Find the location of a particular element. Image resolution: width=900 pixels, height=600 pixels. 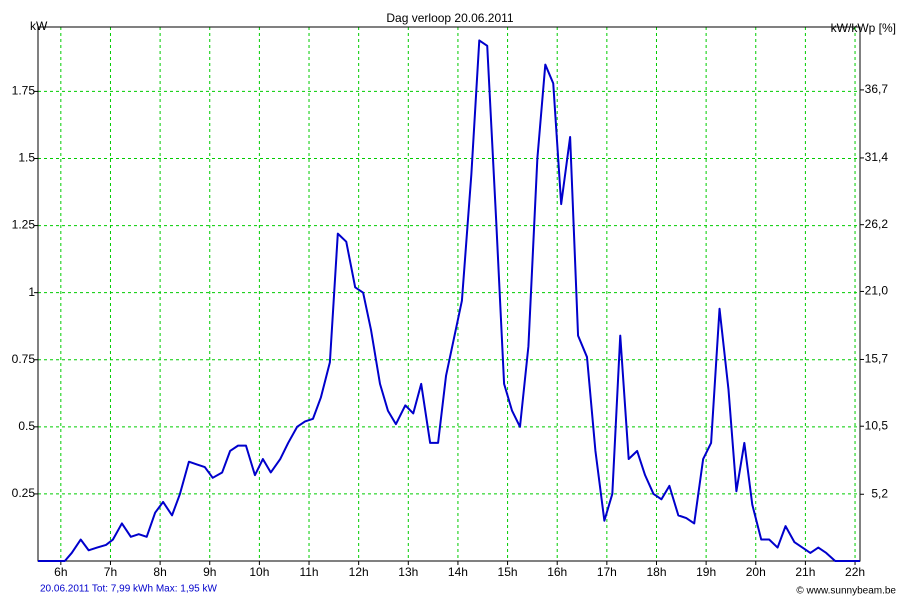

x-tick-label: 9h is located at coordinates (209, 572).